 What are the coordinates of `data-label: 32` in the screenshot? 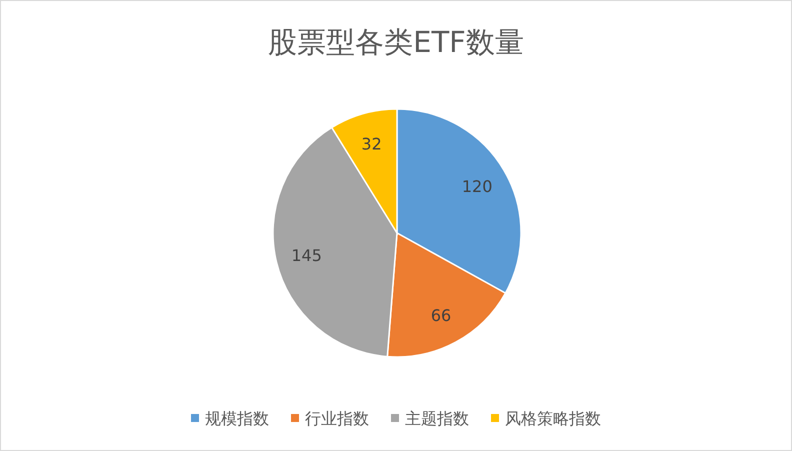 It's located at (371, 144).